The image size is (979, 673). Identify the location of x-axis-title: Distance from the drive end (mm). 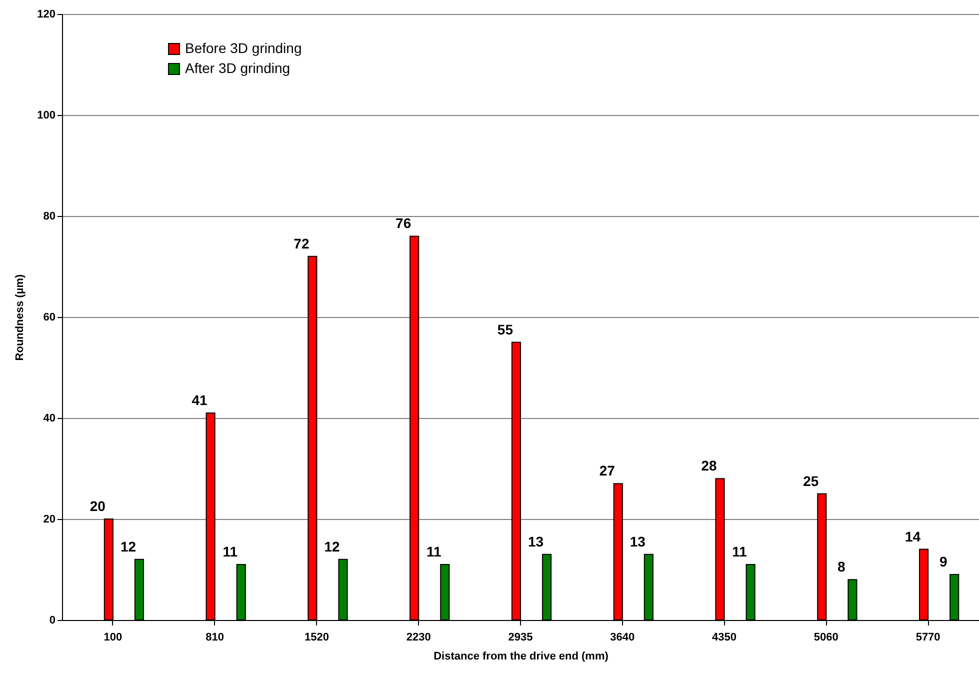
(521, 656).